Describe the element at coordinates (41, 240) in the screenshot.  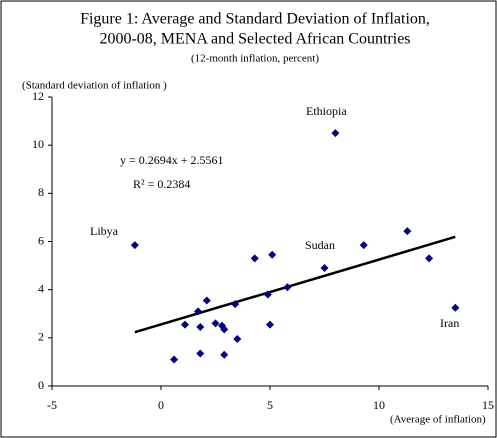
I see `y-tick-label: 6` at that location.